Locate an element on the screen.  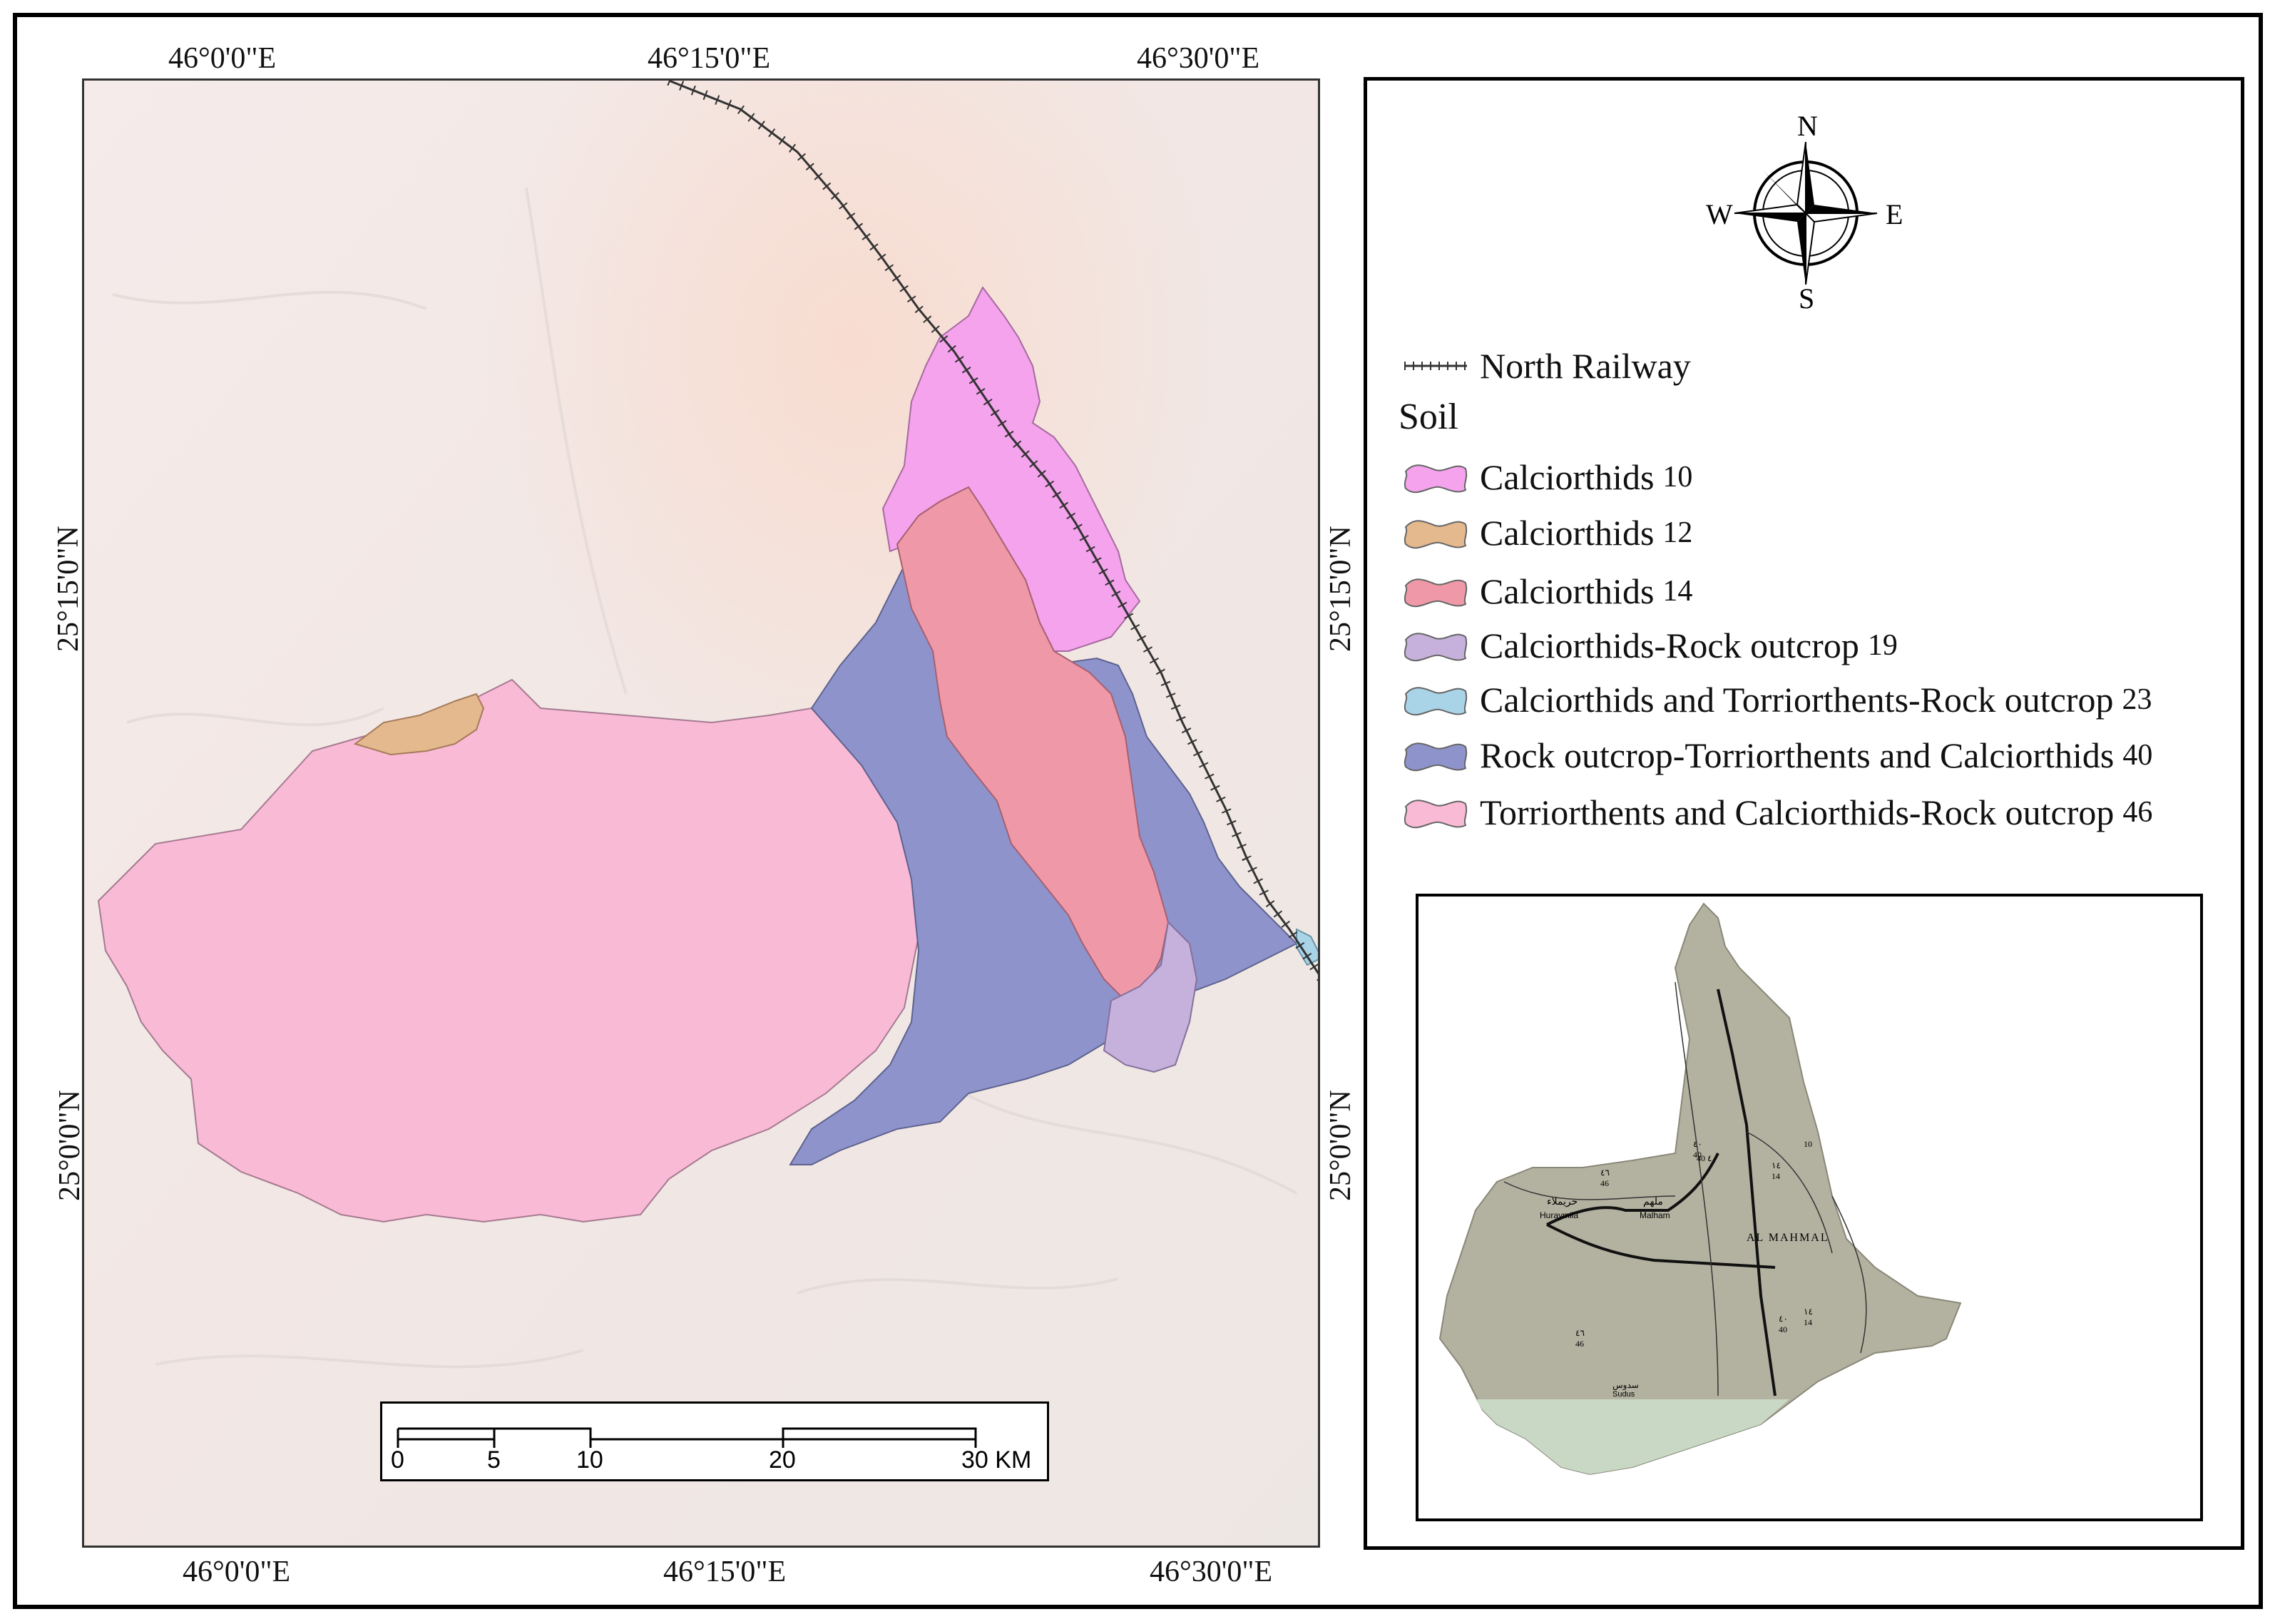
inset-map-shape is located at coordinates (1700, 1189).